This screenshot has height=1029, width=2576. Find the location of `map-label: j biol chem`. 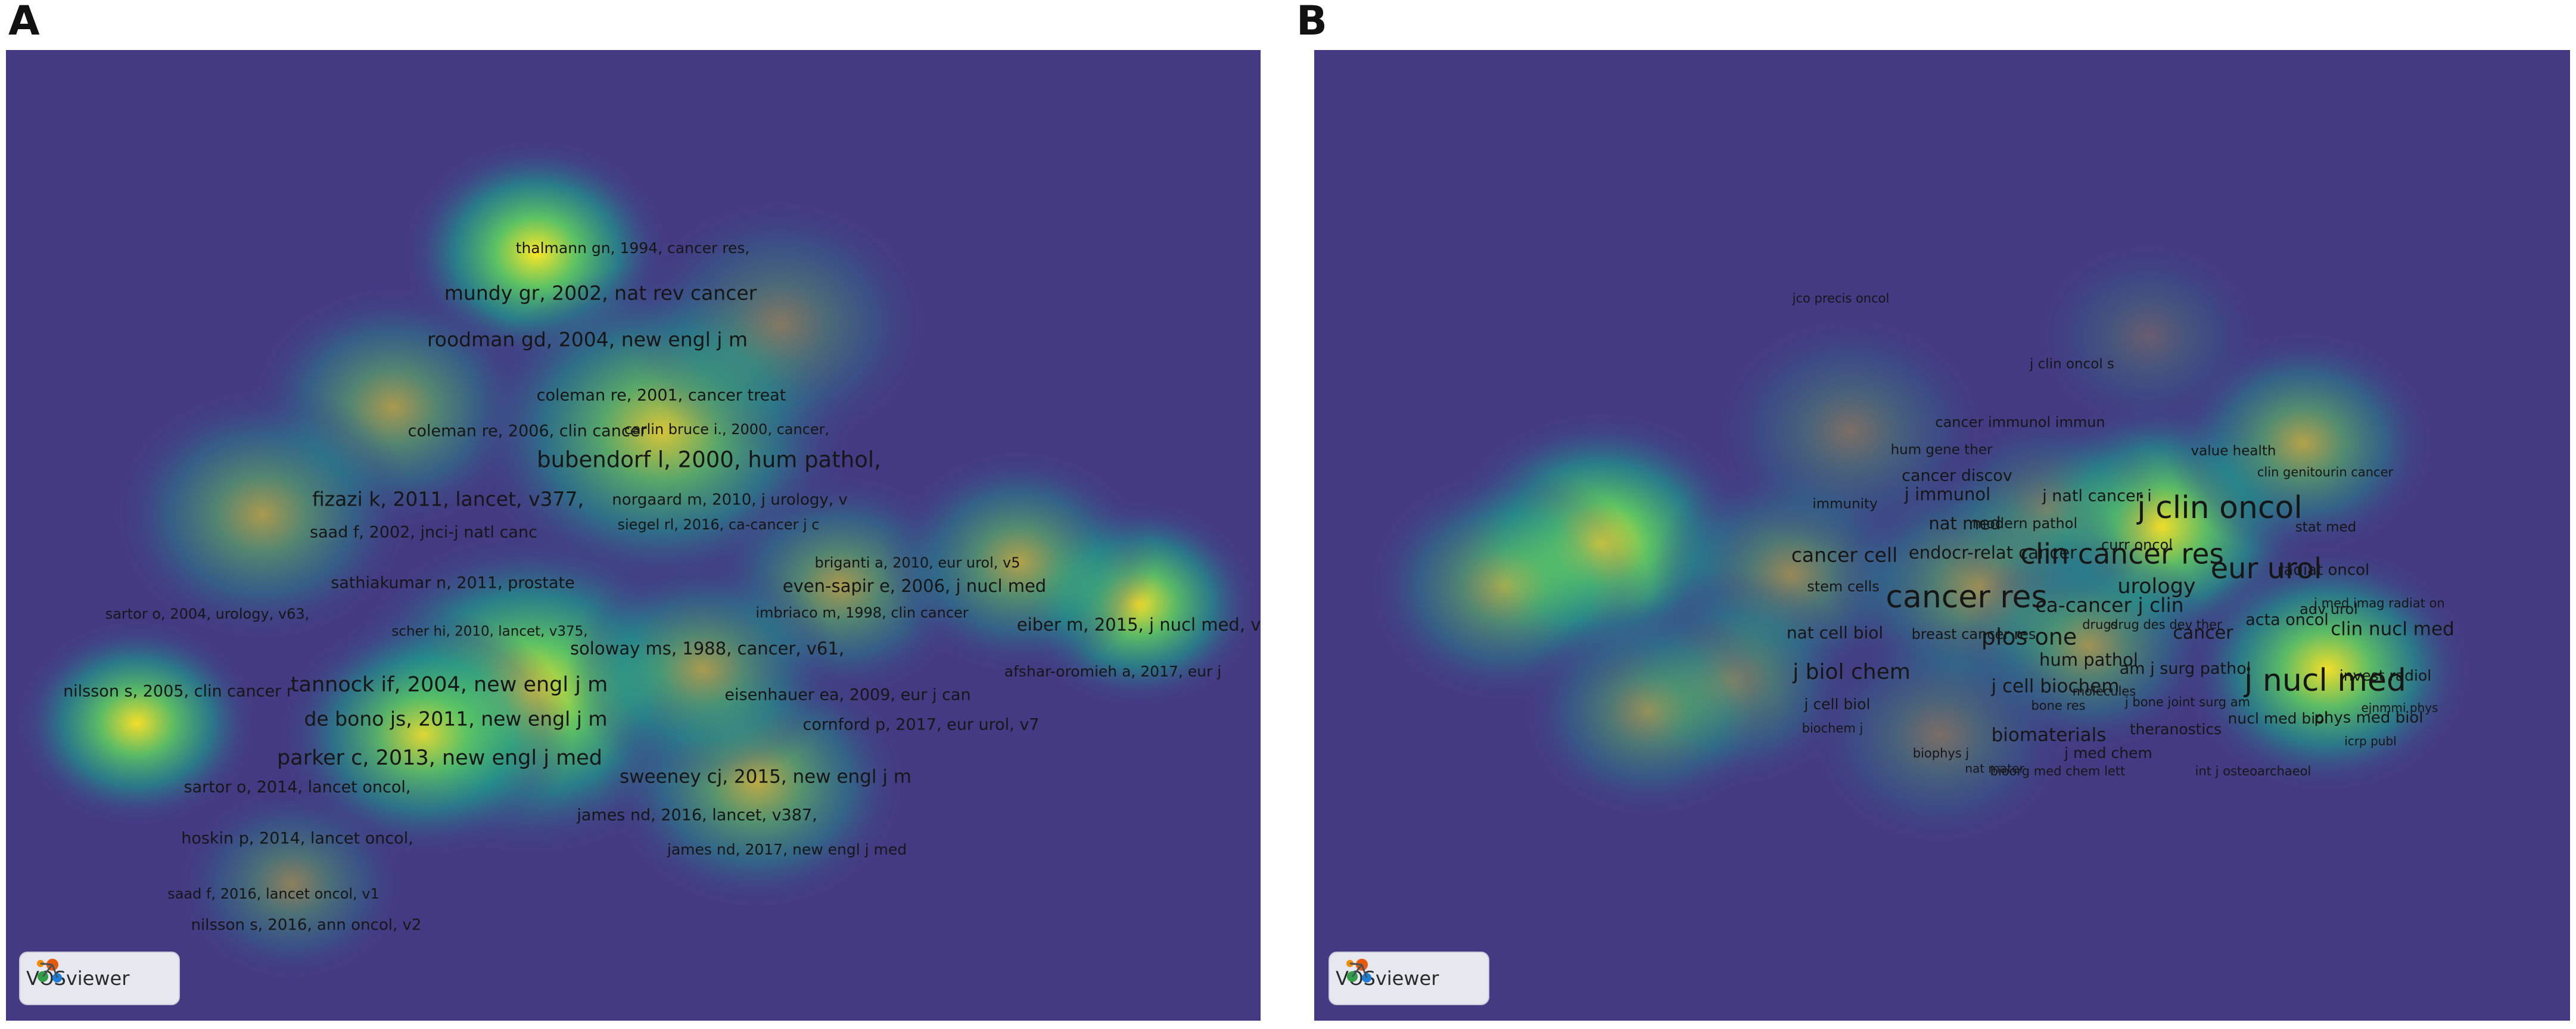

map-label: j biol chem is located at coordinates (1851, 672).